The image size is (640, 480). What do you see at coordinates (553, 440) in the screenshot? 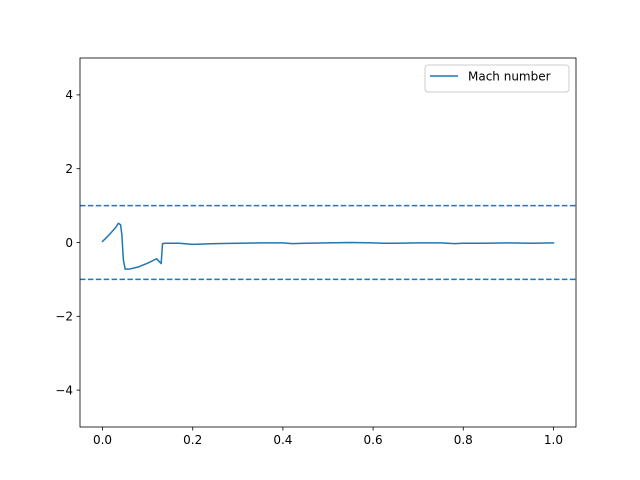
I see `x-tick-label: 1.0` at bounding box center [553, 440].